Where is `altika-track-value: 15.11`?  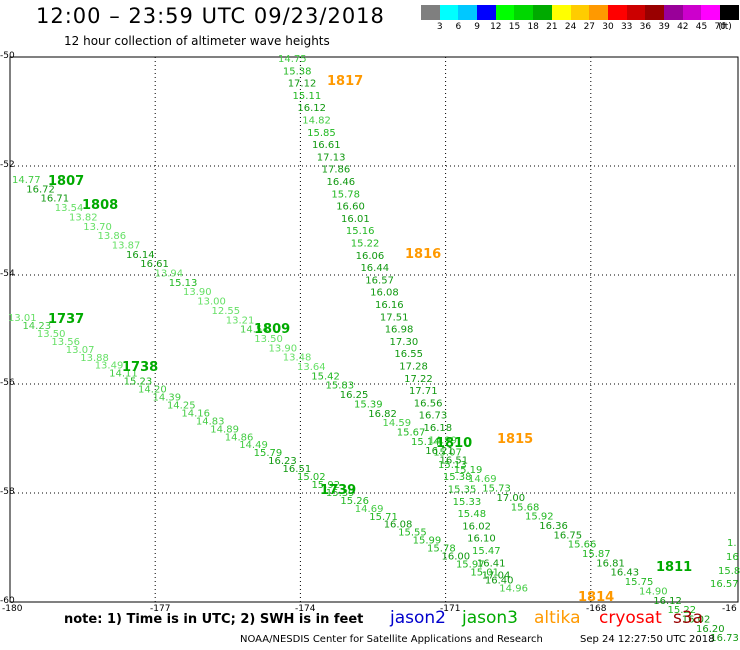
altika-track-value: 15.11 is located at coordinates (307, 96).